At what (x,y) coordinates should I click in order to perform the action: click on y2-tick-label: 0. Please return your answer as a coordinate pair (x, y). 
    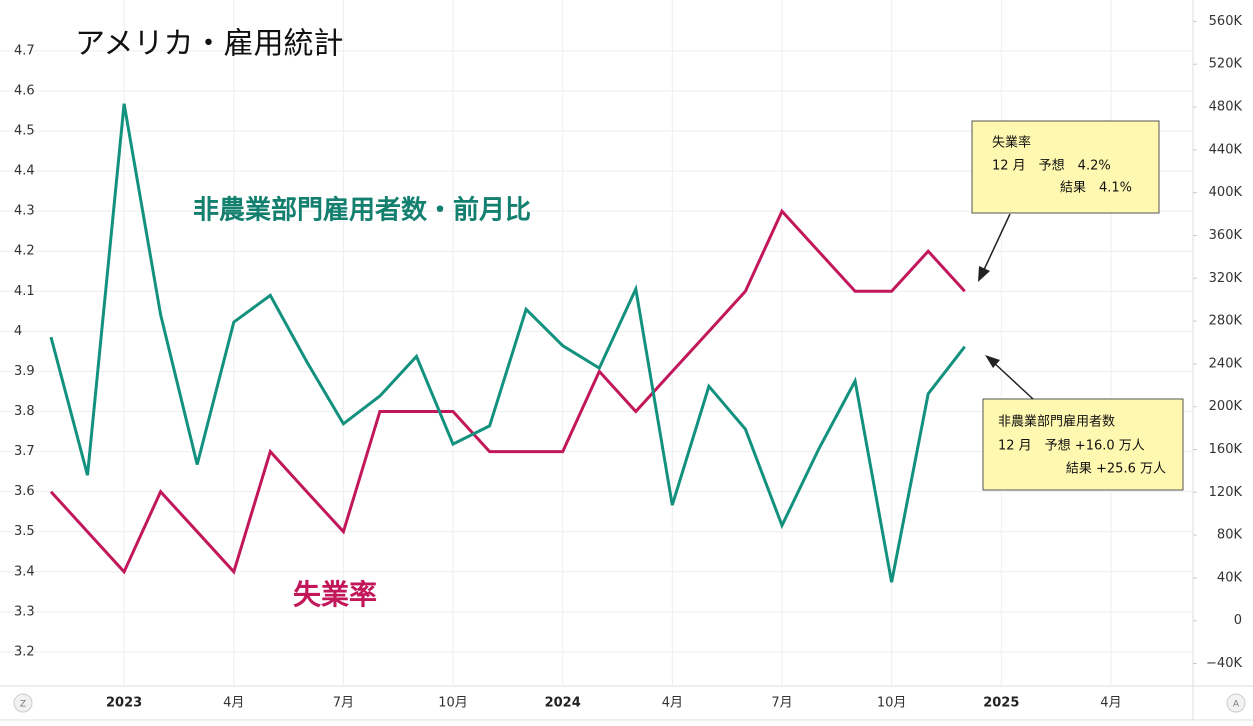
    Looking at the image, I should click on (1238, 620).